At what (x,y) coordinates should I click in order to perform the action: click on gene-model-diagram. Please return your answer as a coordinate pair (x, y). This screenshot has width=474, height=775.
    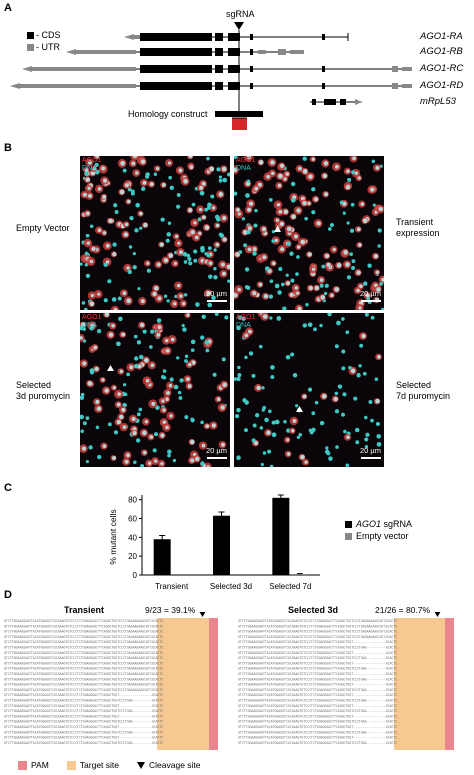
    Looking at the image, I should click on (211, 76).